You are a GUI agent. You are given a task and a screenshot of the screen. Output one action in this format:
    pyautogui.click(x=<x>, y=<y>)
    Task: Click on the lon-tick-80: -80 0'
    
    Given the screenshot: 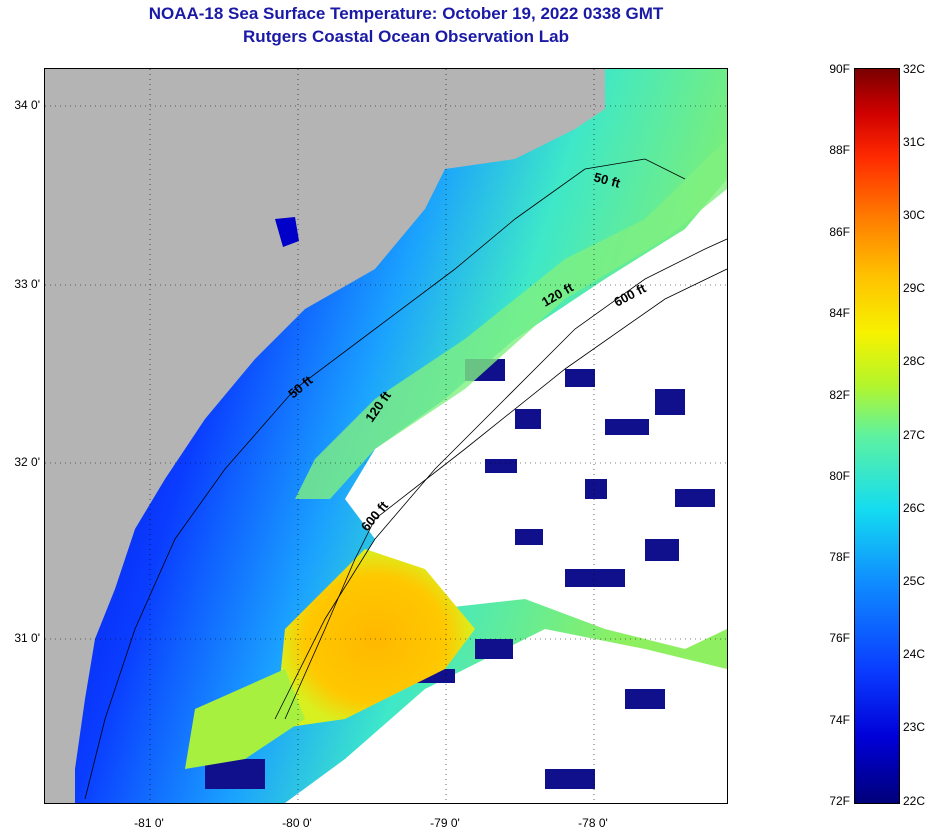 What is the action you would take?
    pyautogui.click(x=297, y=823)
    